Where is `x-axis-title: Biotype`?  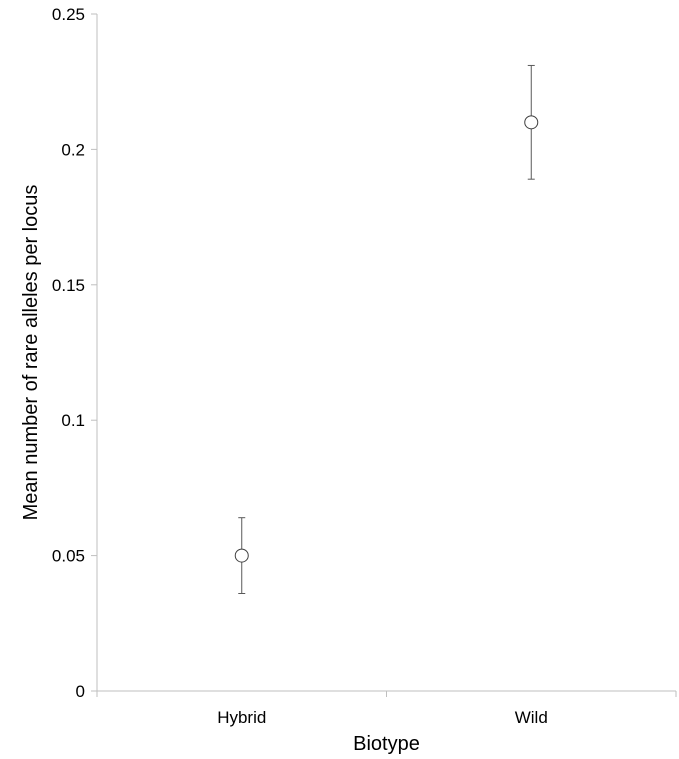 x-axis-title: Biotype is located at coordinates (386, 744).